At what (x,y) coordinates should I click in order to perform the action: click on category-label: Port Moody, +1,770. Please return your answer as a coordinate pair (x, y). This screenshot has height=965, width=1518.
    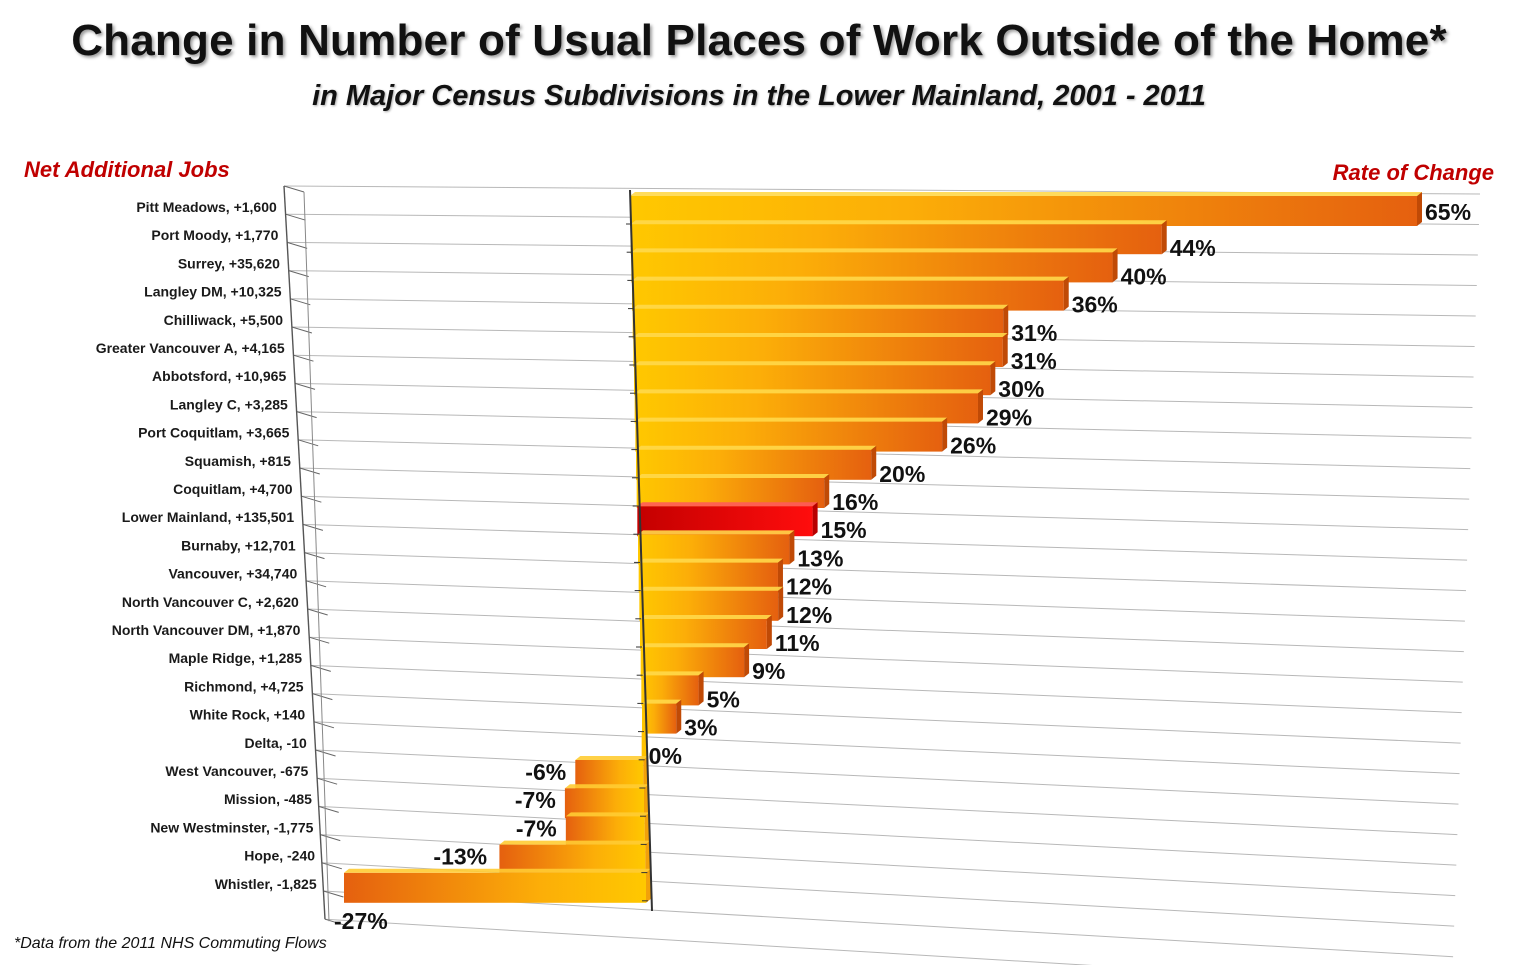
    Looking at the image, I should click on (214, 235).